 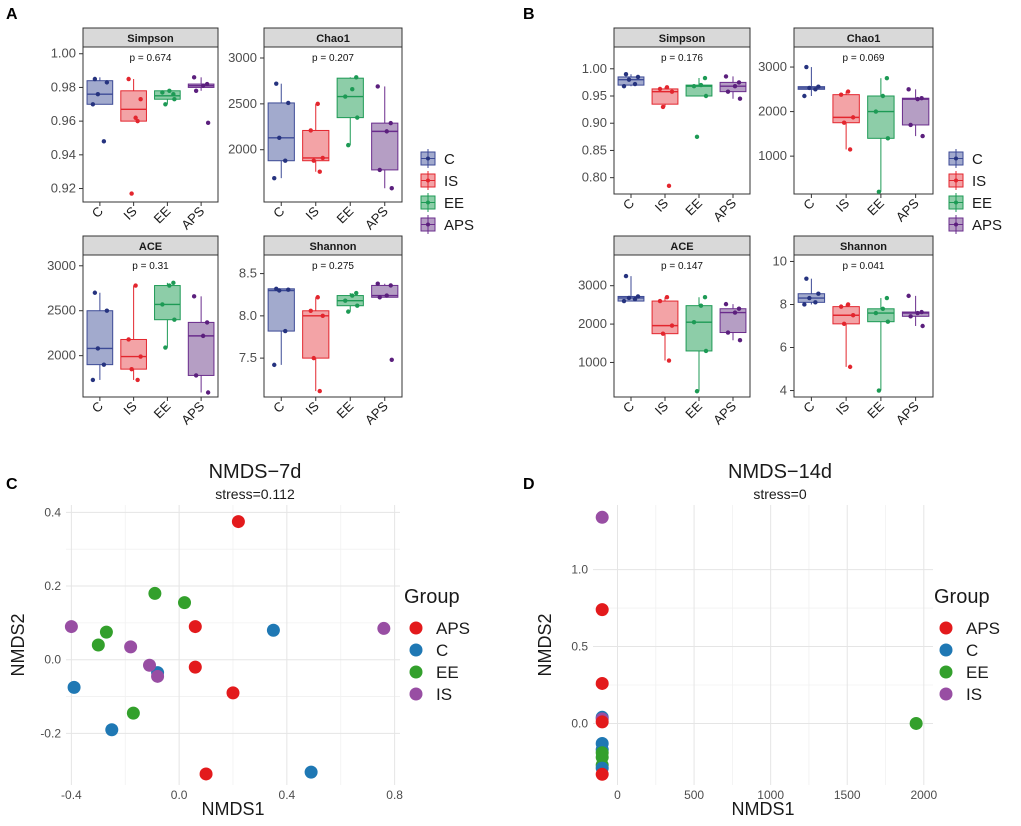 What do you see at coordinates (315, 130) in the screenshot?
I see `boxplot-facet-a-chao1: Chao1 p = 0.207 2000 2500 3000 C IS EE APS` at bounding box center [315, 130].